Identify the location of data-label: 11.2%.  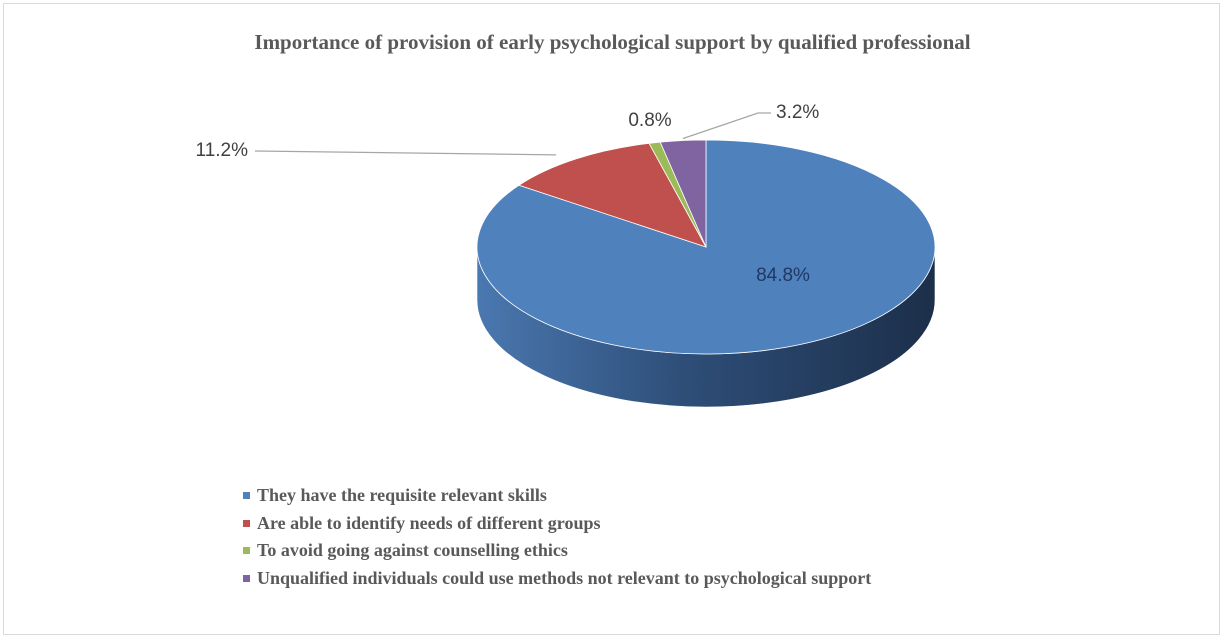
(222, 150).